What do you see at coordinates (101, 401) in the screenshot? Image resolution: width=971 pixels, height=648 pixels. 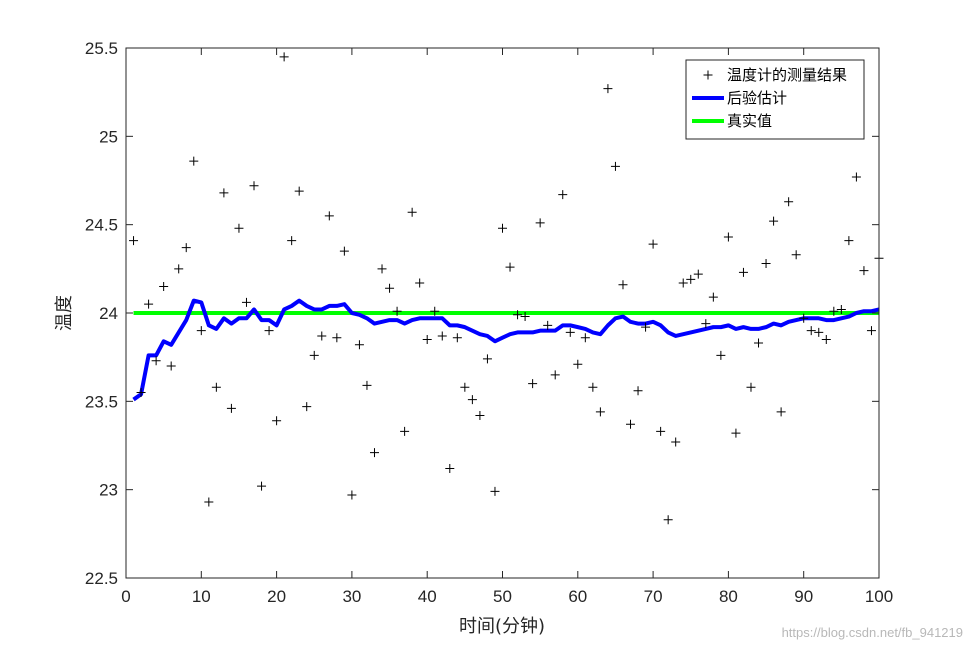 I see `y-tick-label: 23.5` at bounding box center [101, 401].